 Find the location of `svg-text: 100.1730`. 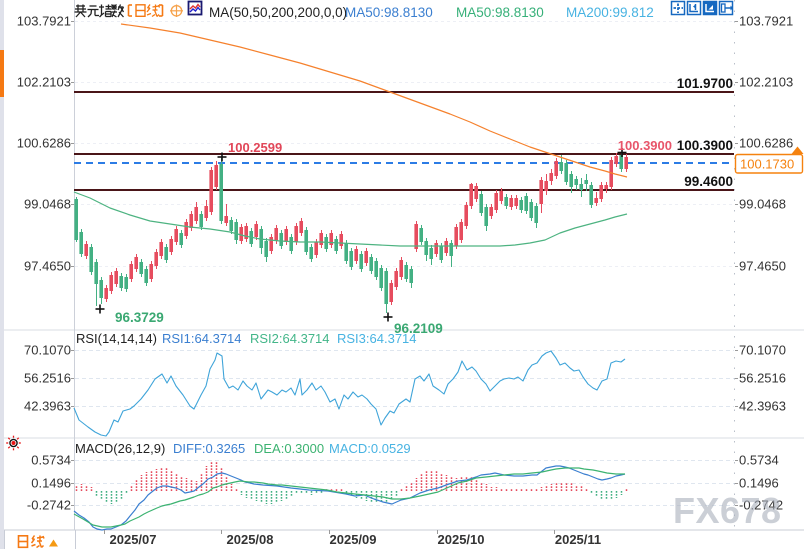

svg-text: 100.1730 is located at coordinates (767, 164).